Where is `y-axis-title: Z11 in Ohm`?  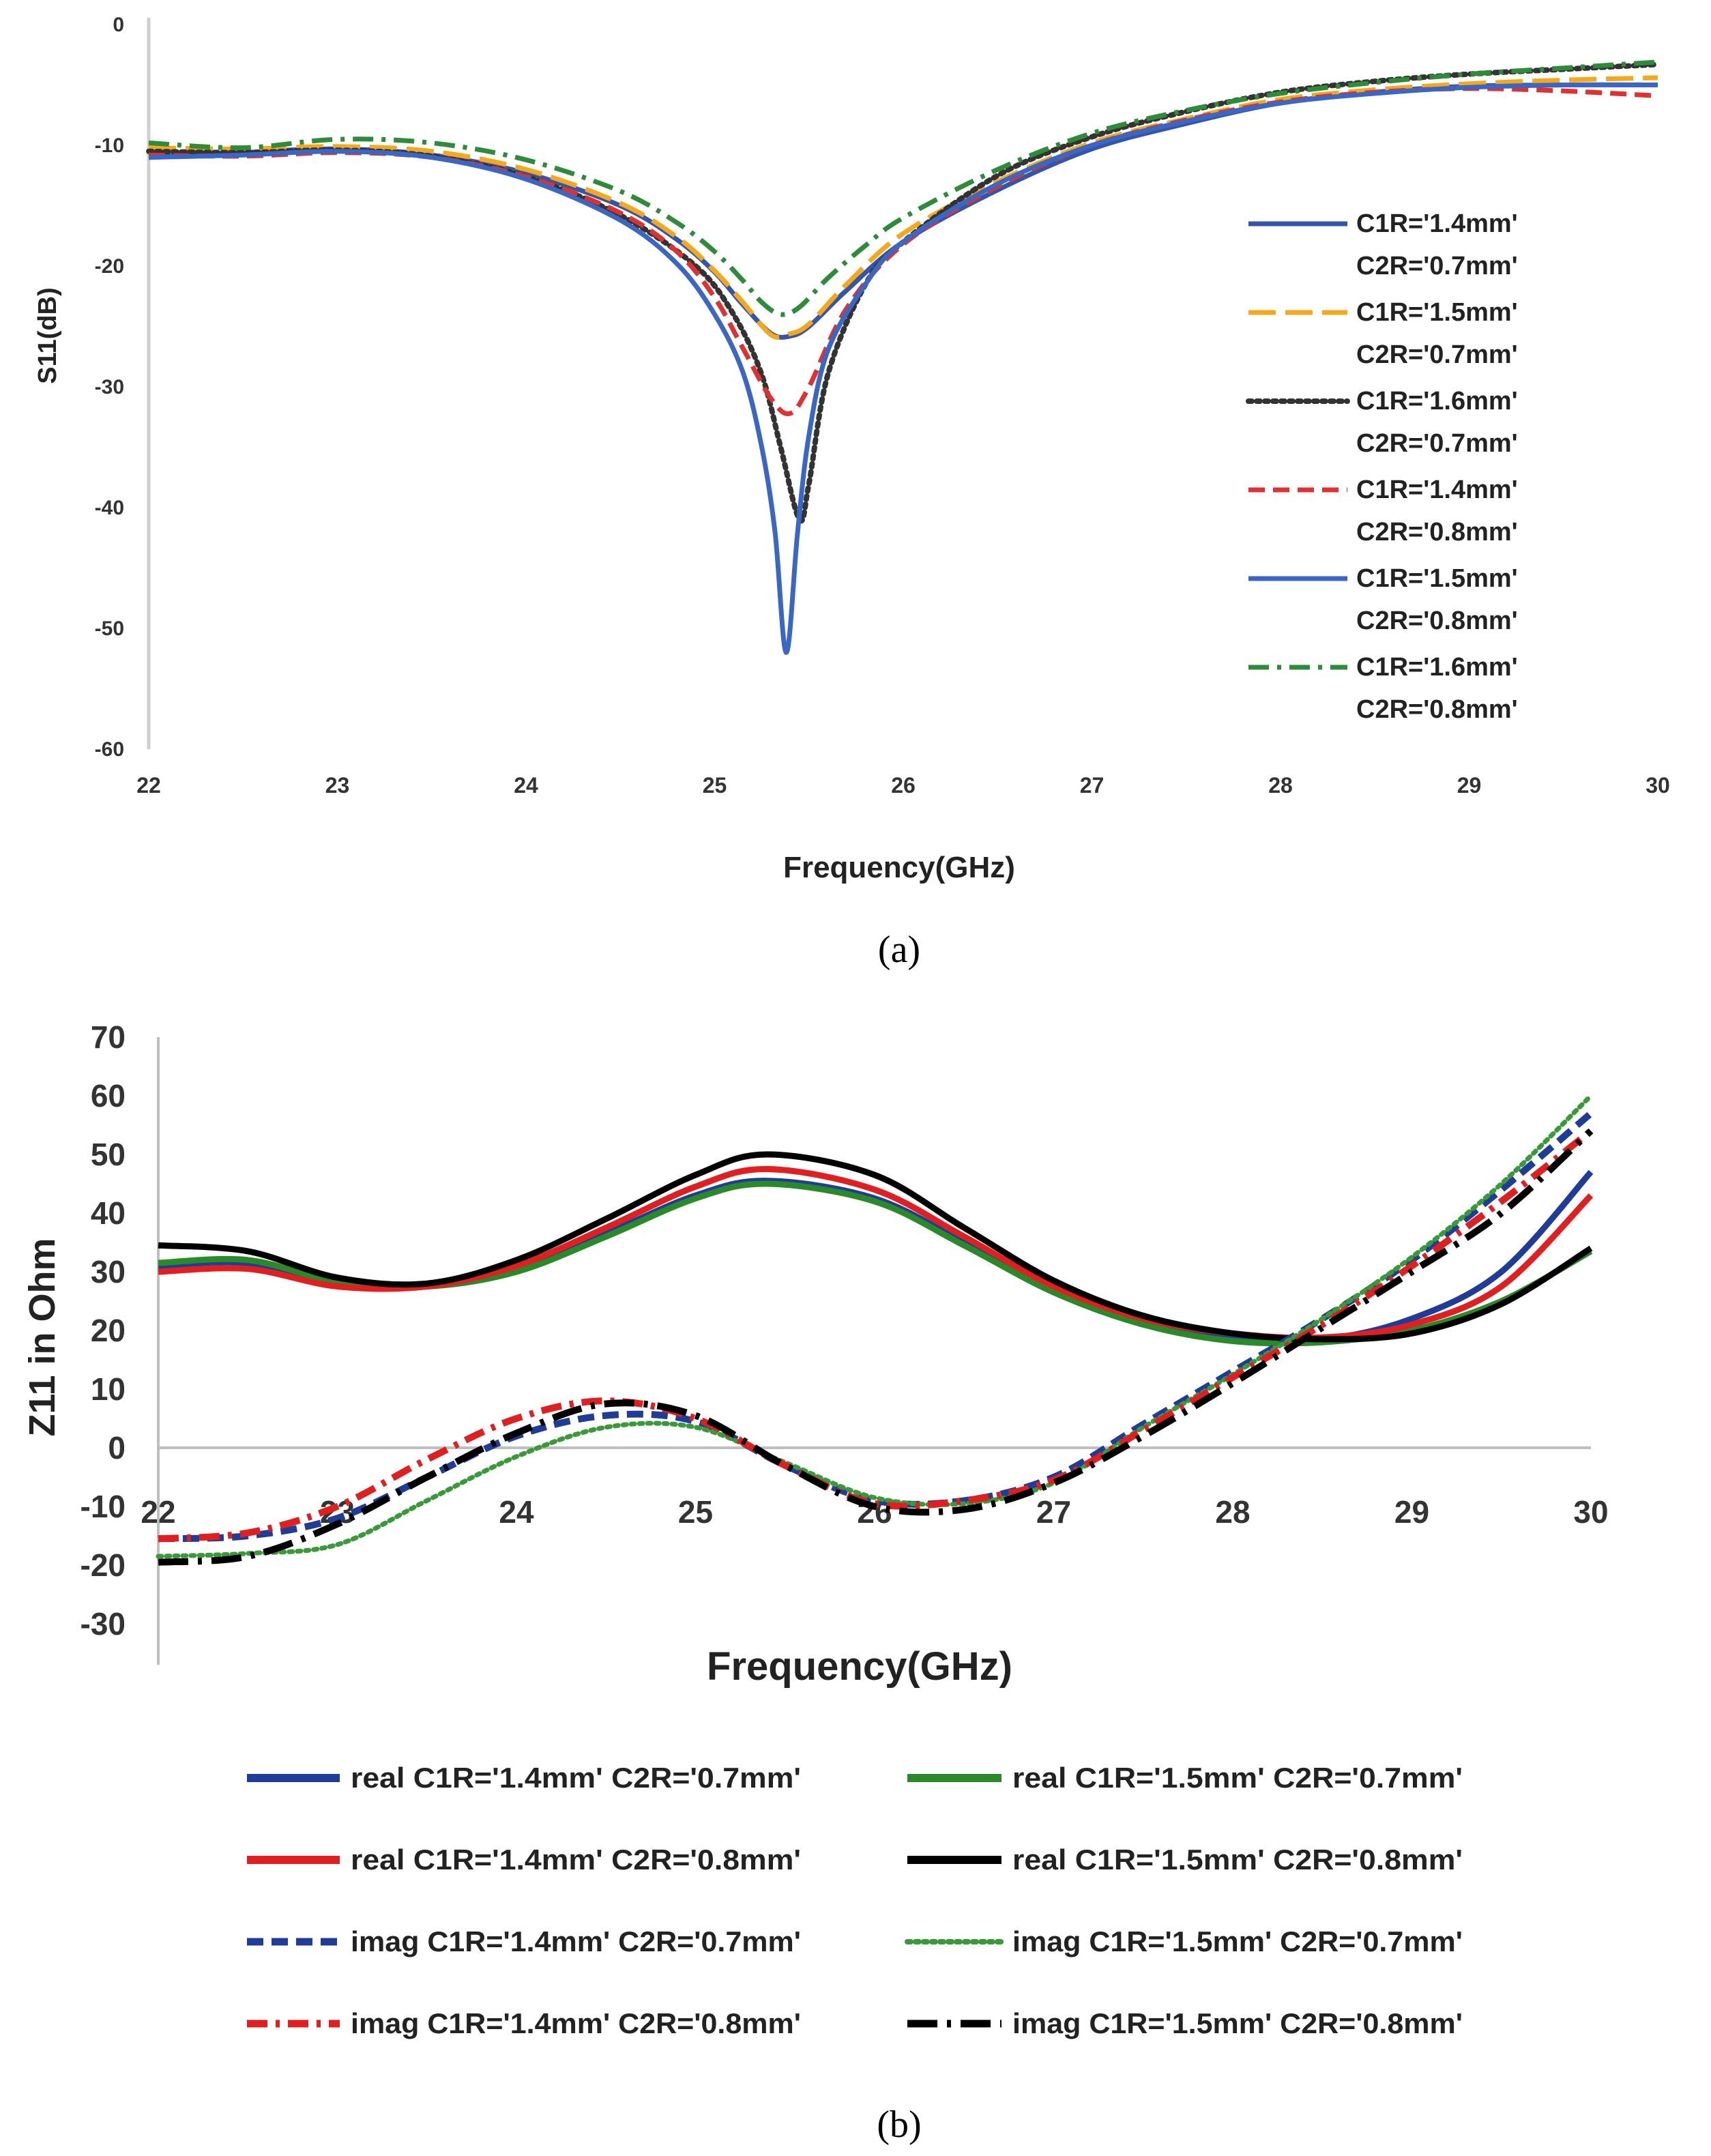 y-axis-title: Z11 in Ohm is located at coordinates (42, 1337).